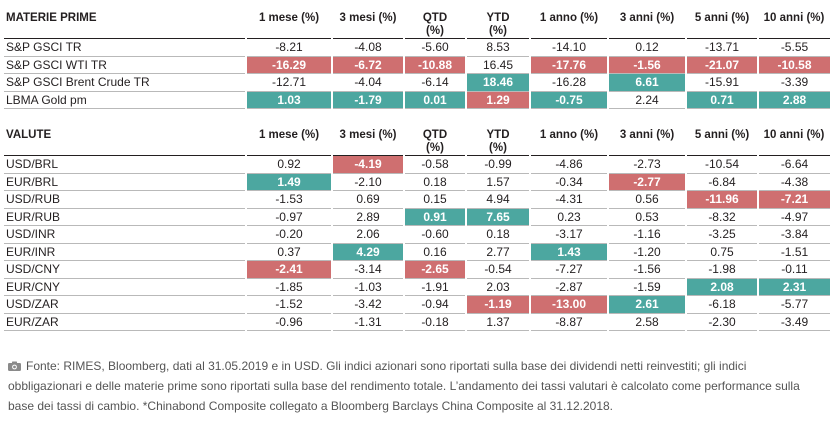  What do you see at coordinates (793, 164) in the screenshot?
I see `value-cell: -6.64` at bounding box center [793, 164].